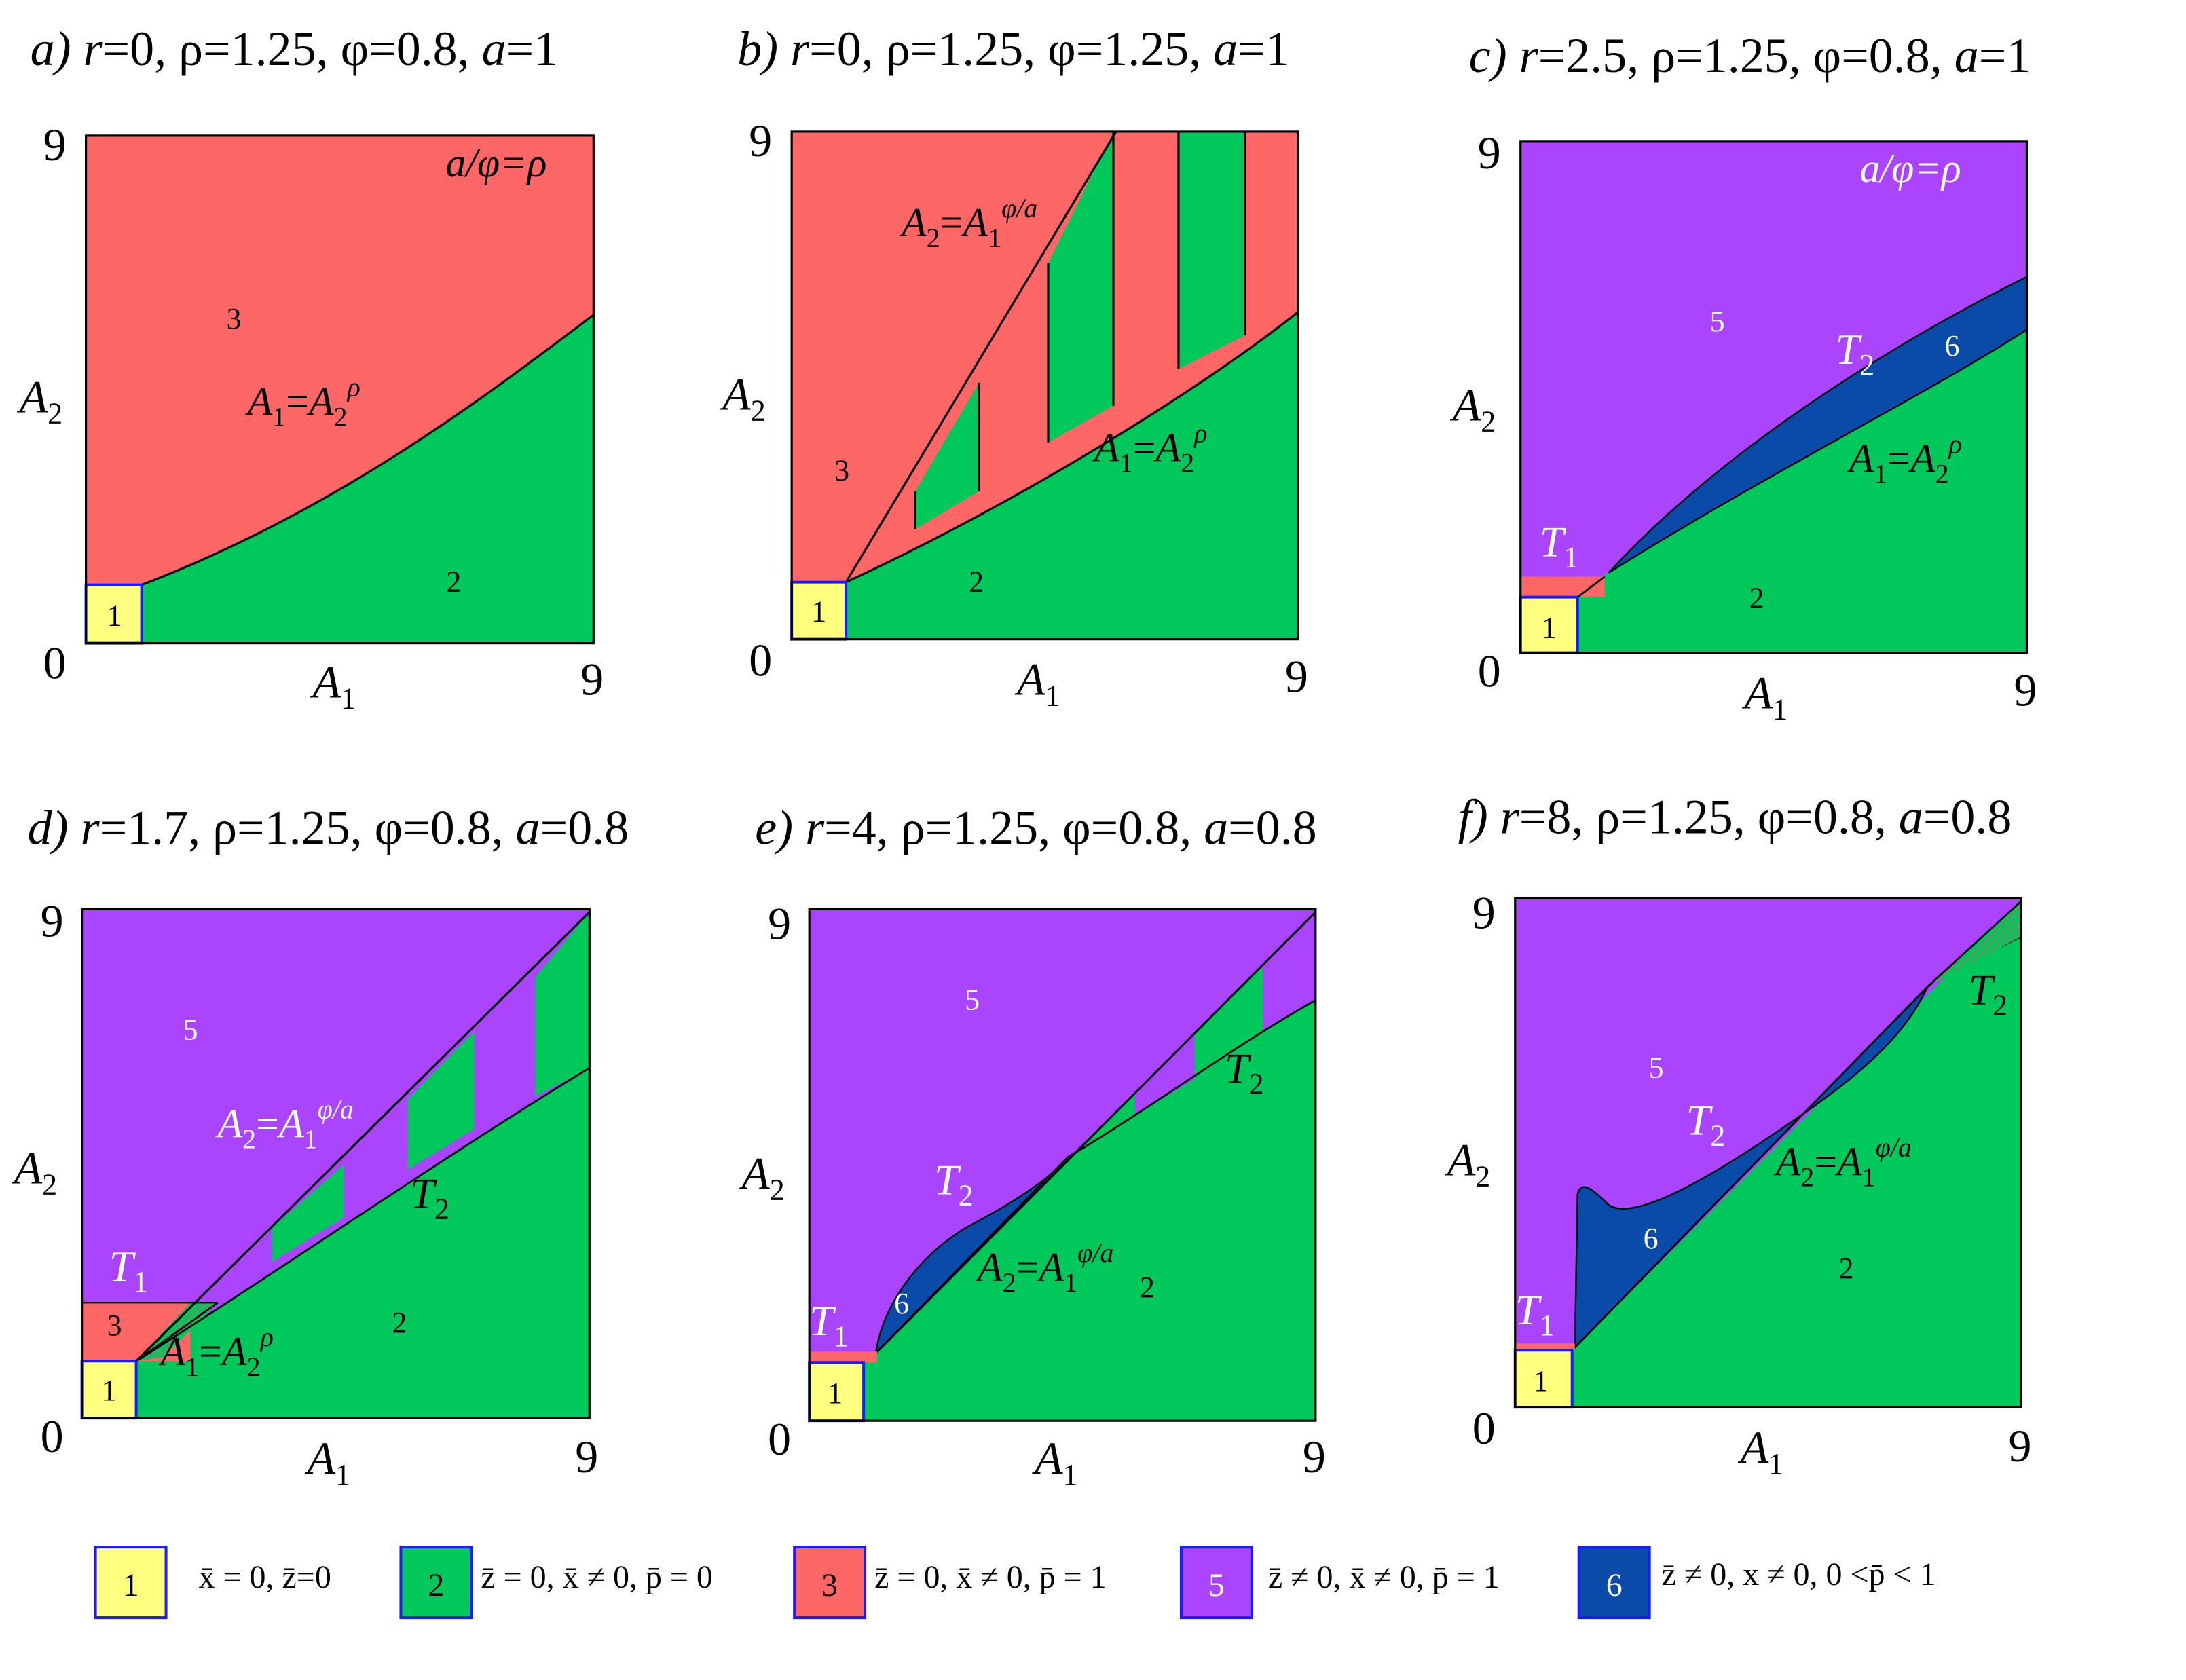  Describe the element at coordinates (1384, 1577) in the screenshot. I see `legend-text: z̄ ≠ 0, x̄ ≠ 0, p̄ = 1` at that location.